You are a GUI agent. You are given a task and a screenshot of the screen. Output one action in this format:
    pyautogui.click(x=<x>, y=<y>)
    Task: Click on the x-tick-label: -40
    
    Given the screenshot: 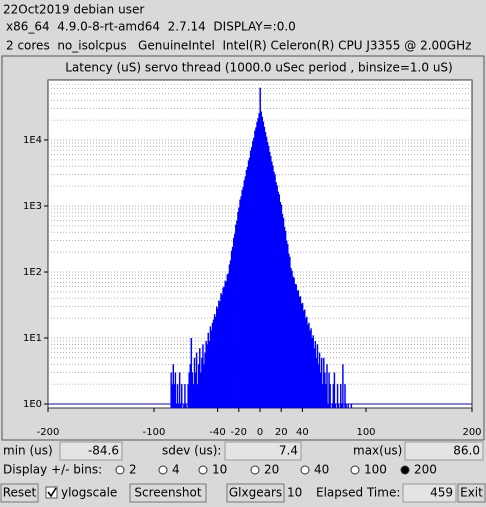 What is the action you would take?
    pyautogui.click(x=217, y=432)
    